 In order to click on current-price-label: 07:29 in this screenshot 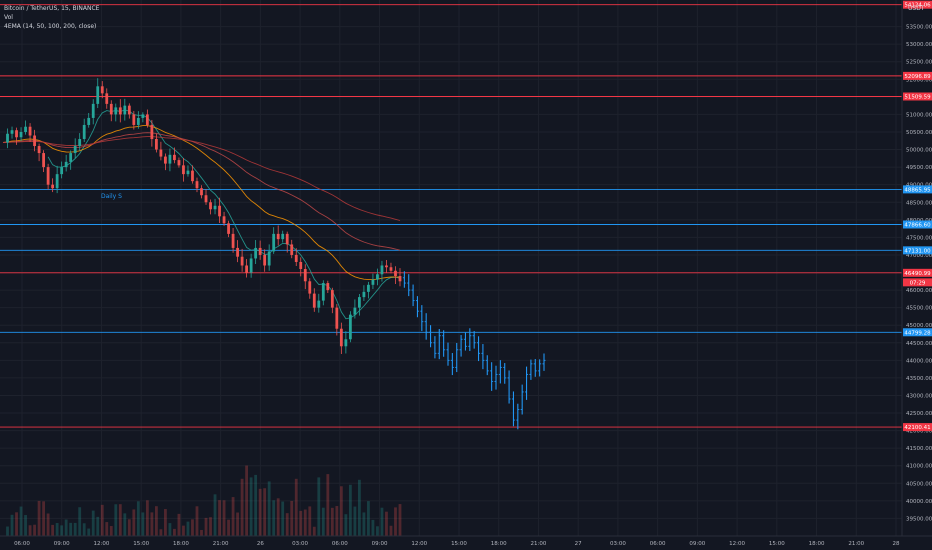, I will do `click(918, 283)`.